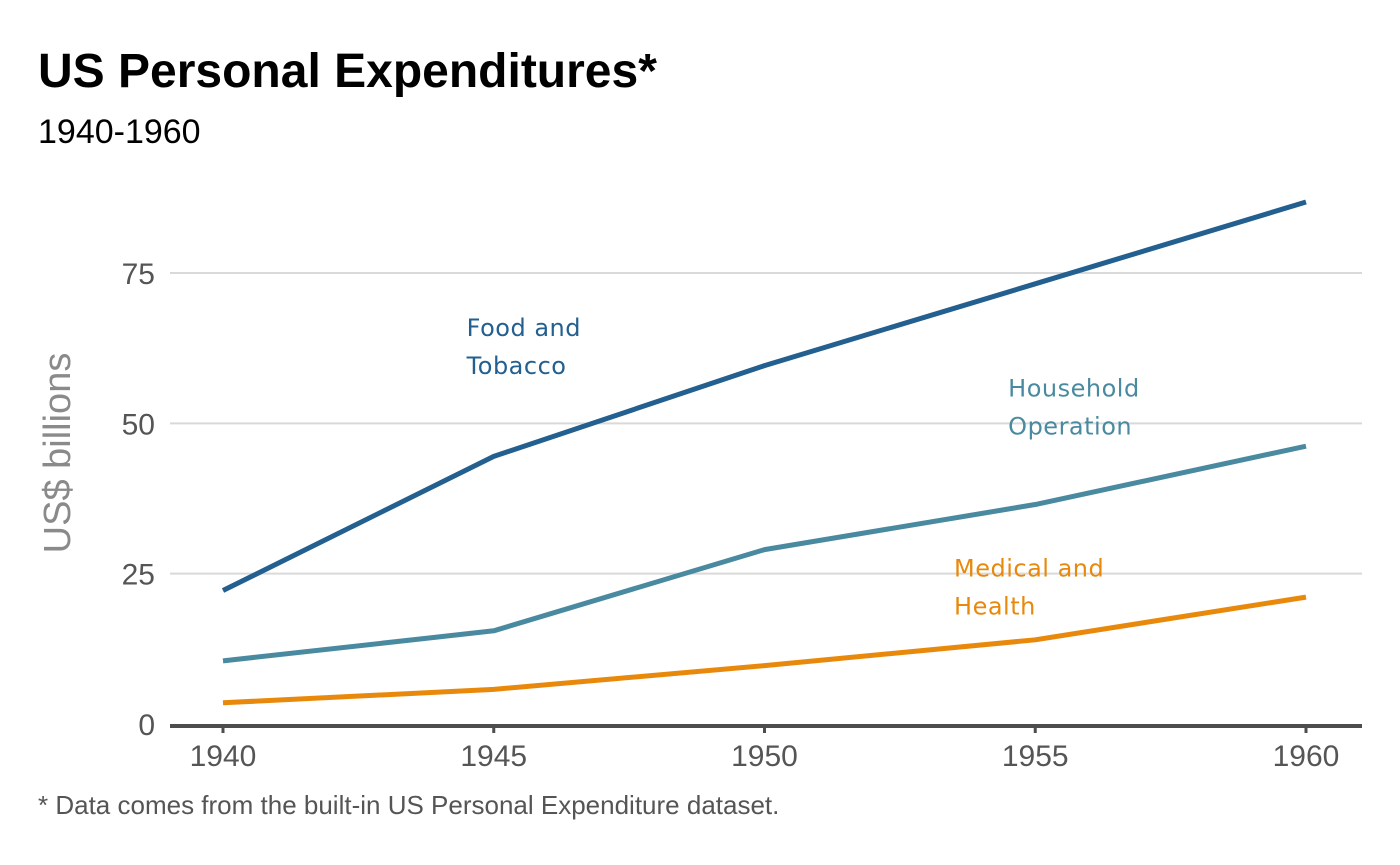 The width and height of the screenshot is (1400, 865). What do you see at coordinates (347, 71) in the screenshot?
I see `chart-title: US Personal Expenditures*` at bounding box center [347, 71].